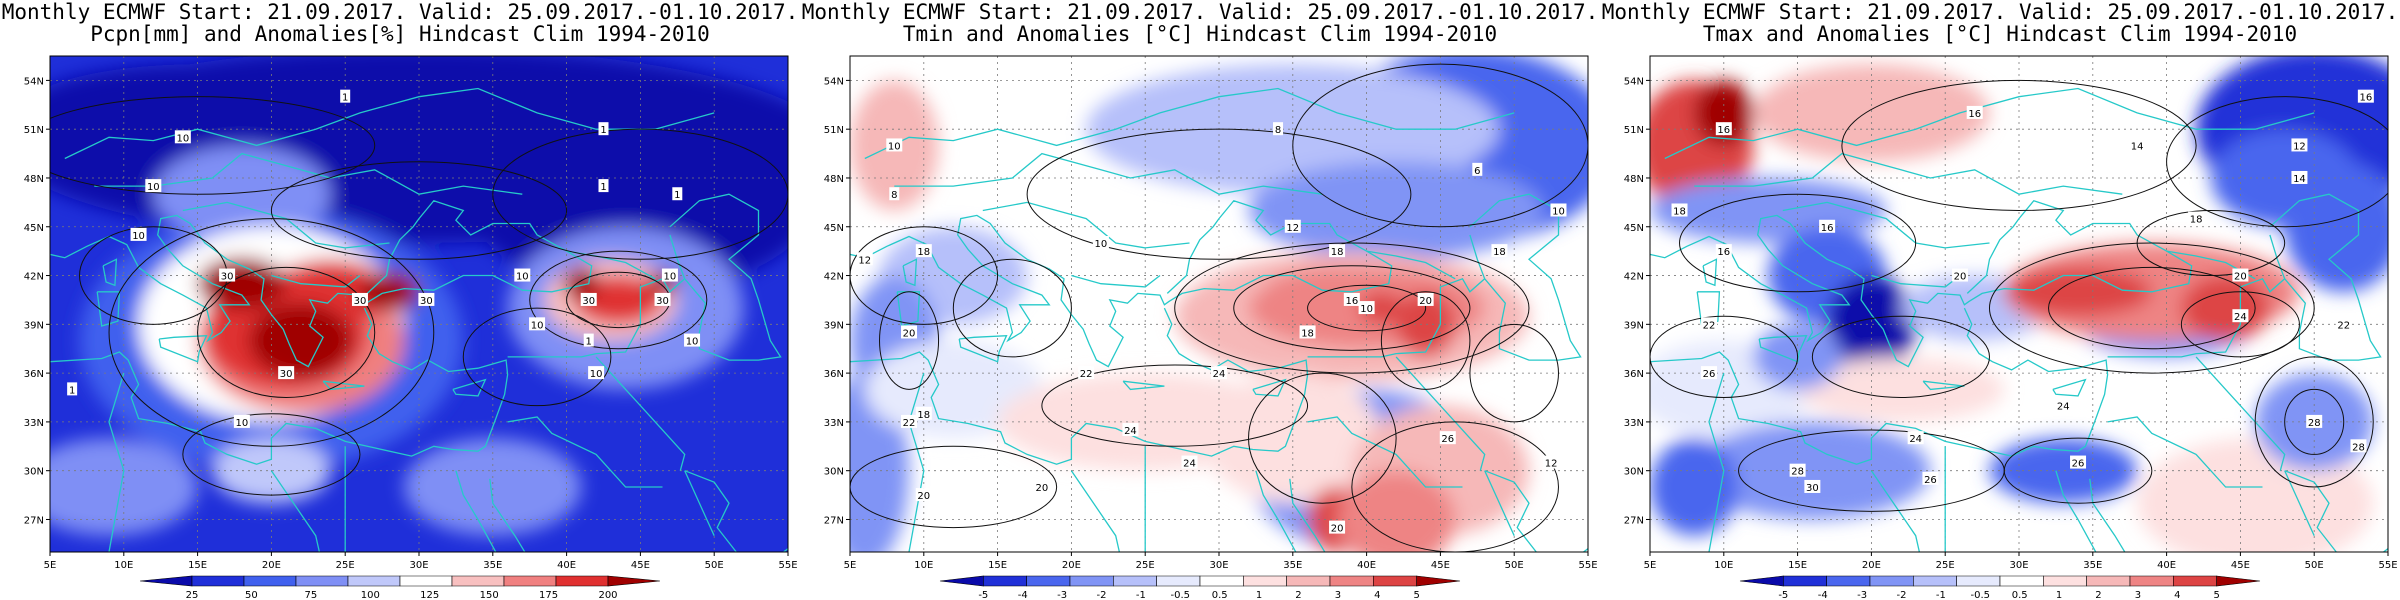  Describe the element at coordinates (1634, 423) in the screenshot. I see `lat-tick-label: 33N` at that location.